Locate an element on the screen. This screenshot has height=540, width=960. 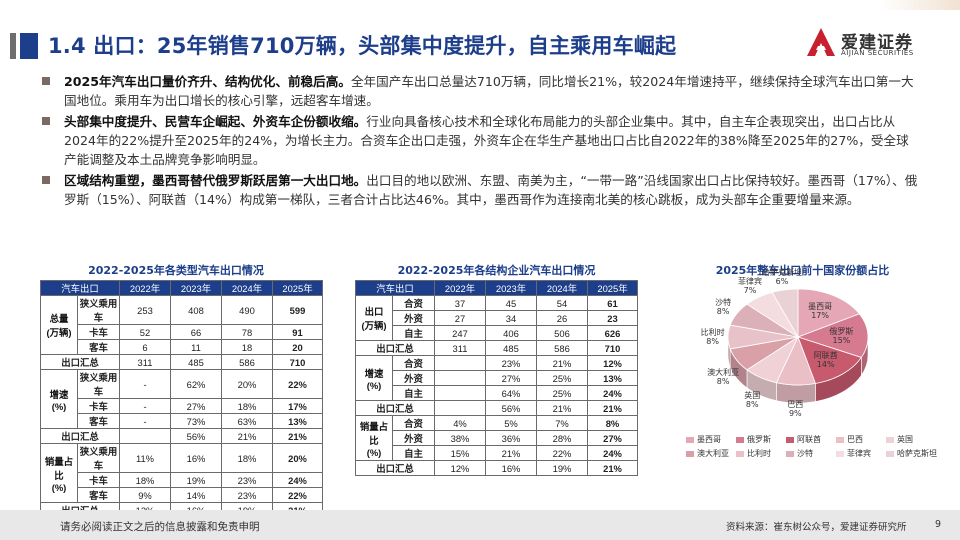
table-row: 销量占比 (%) 合资 4% 5% 7% 8% is located at coordinates (496, 438).